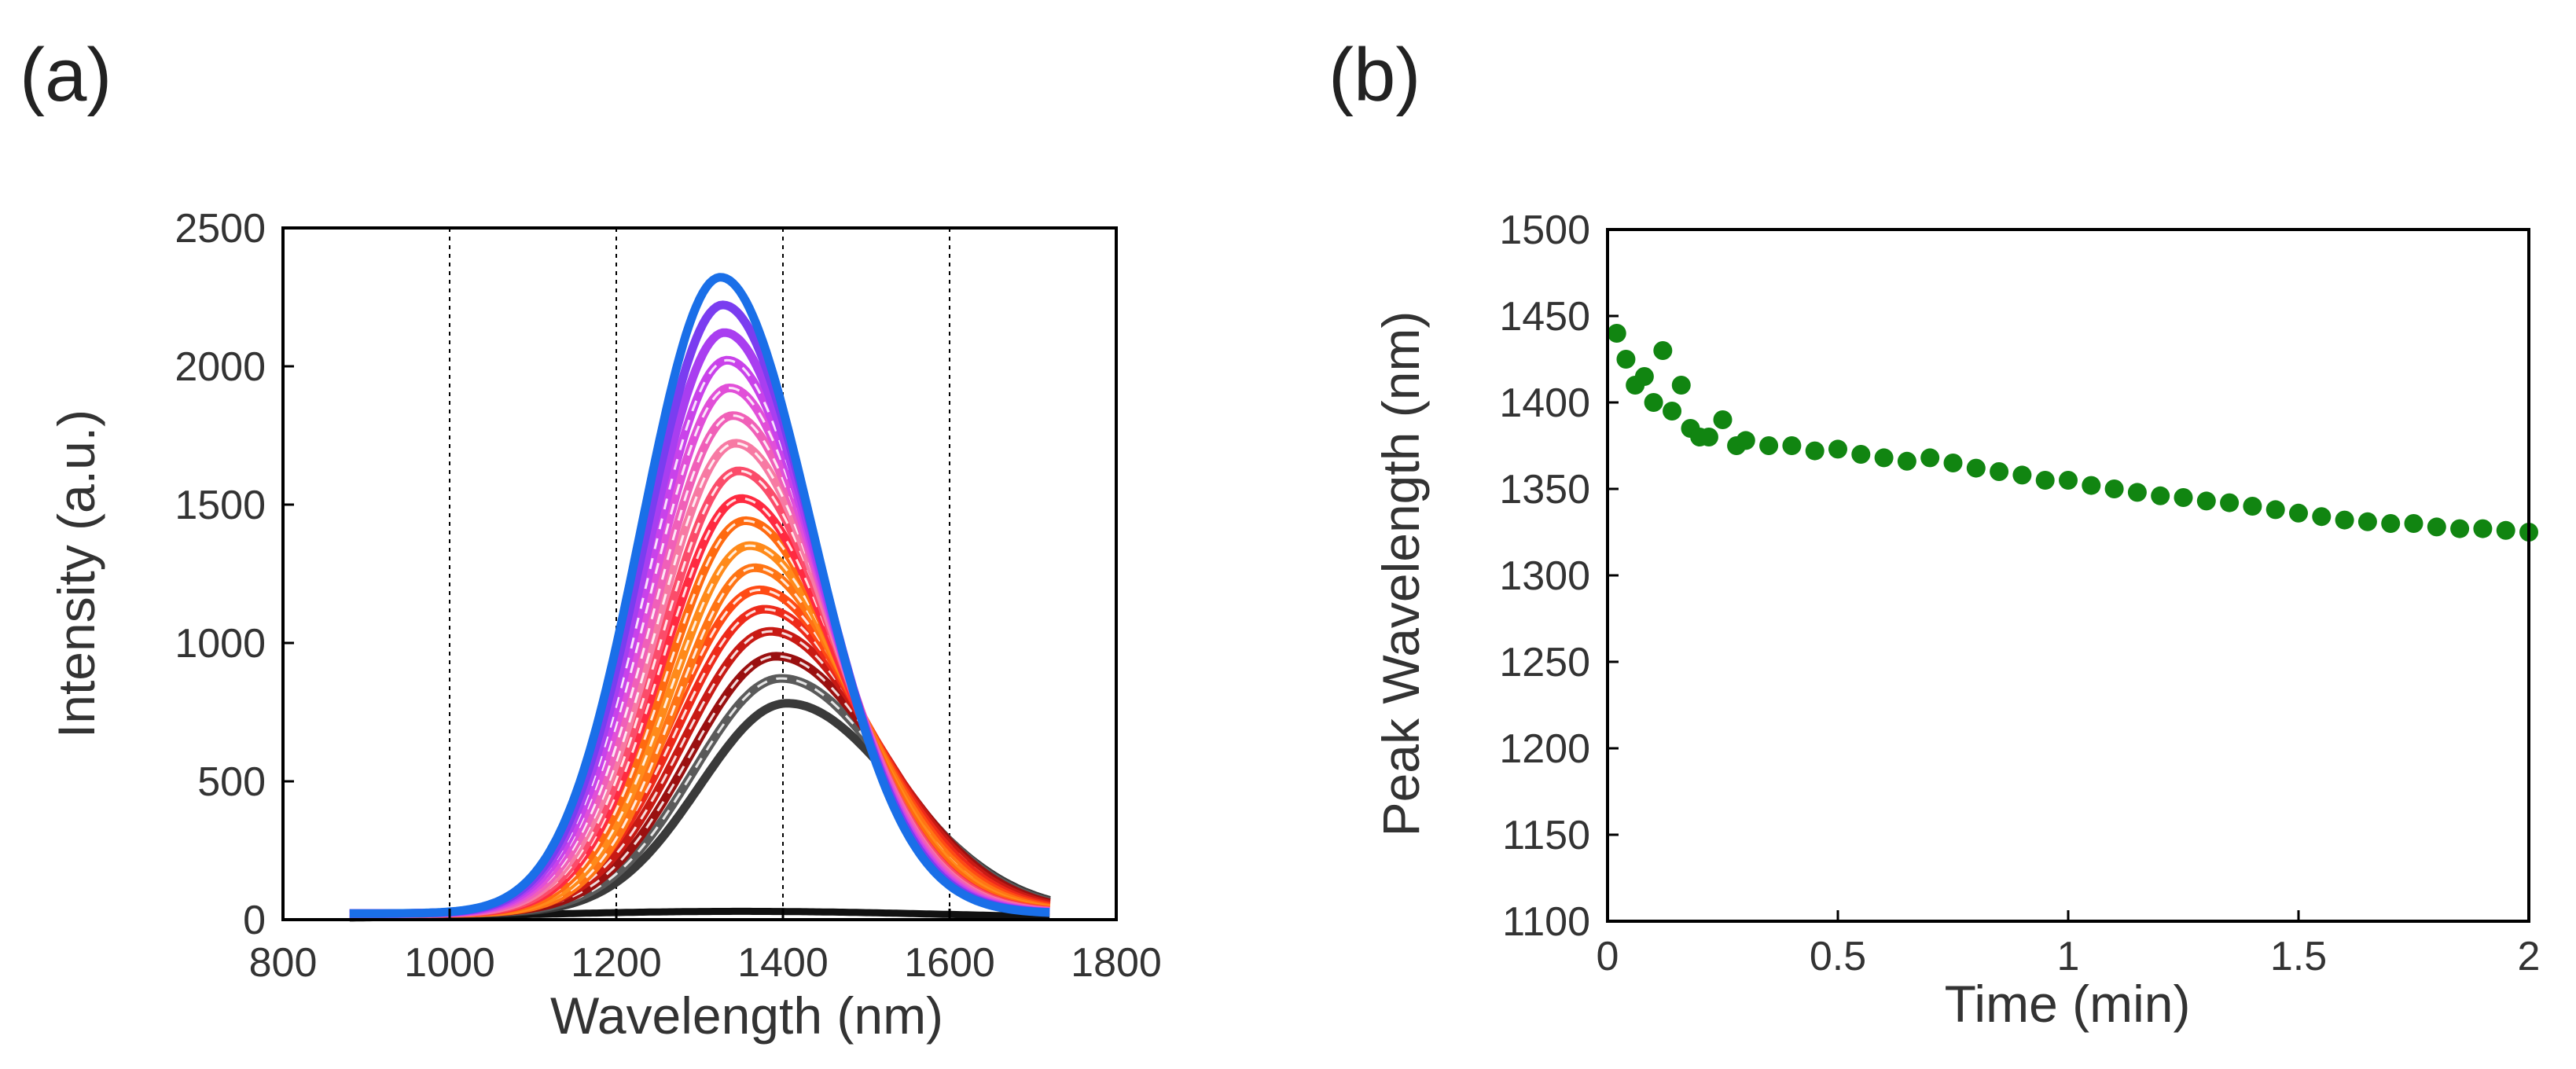 The height and width of the screenshot is (1069, 2576). I want to click on spectra-y-ticks: 0 500 1000 1500 2000 2500, so click(234, 574).